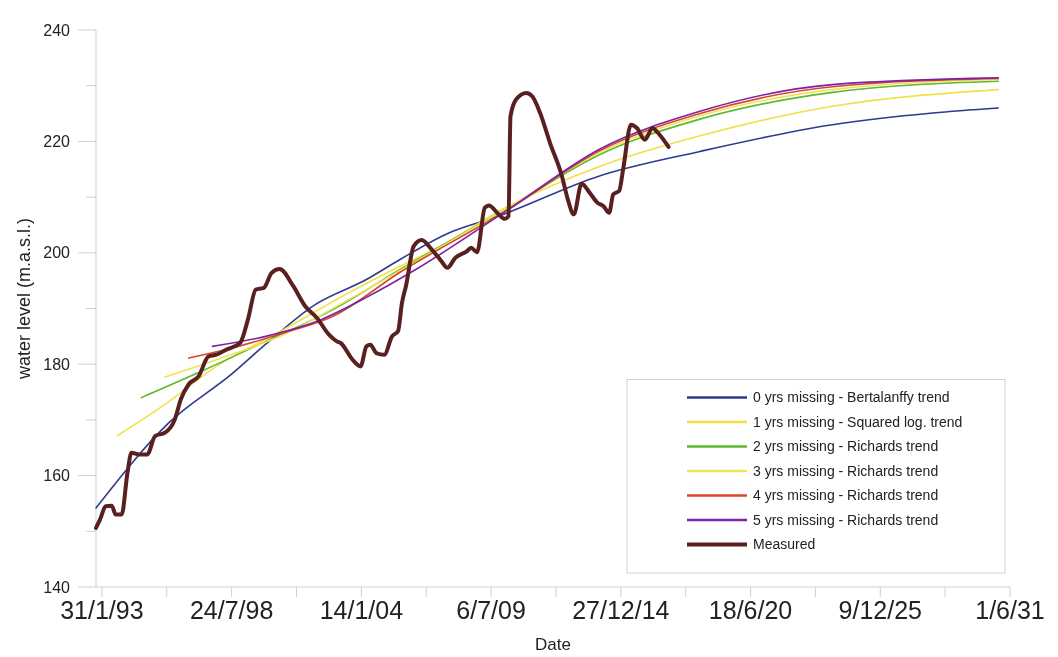 The height and width of the screenshot is (657, 1058). What do you see at coordinates (621, 610) in the screenshot?
I see `x-tick-label: 27/12/14` at bounding box center [621, 610].